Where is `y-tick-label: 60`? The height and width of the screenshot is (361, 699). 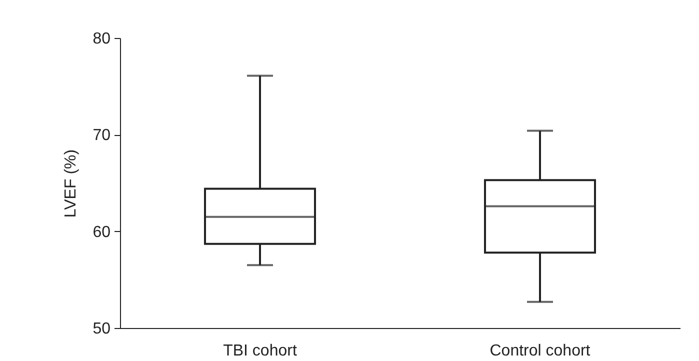
y-tick-label: 60 is located at coordinates (101, 232).